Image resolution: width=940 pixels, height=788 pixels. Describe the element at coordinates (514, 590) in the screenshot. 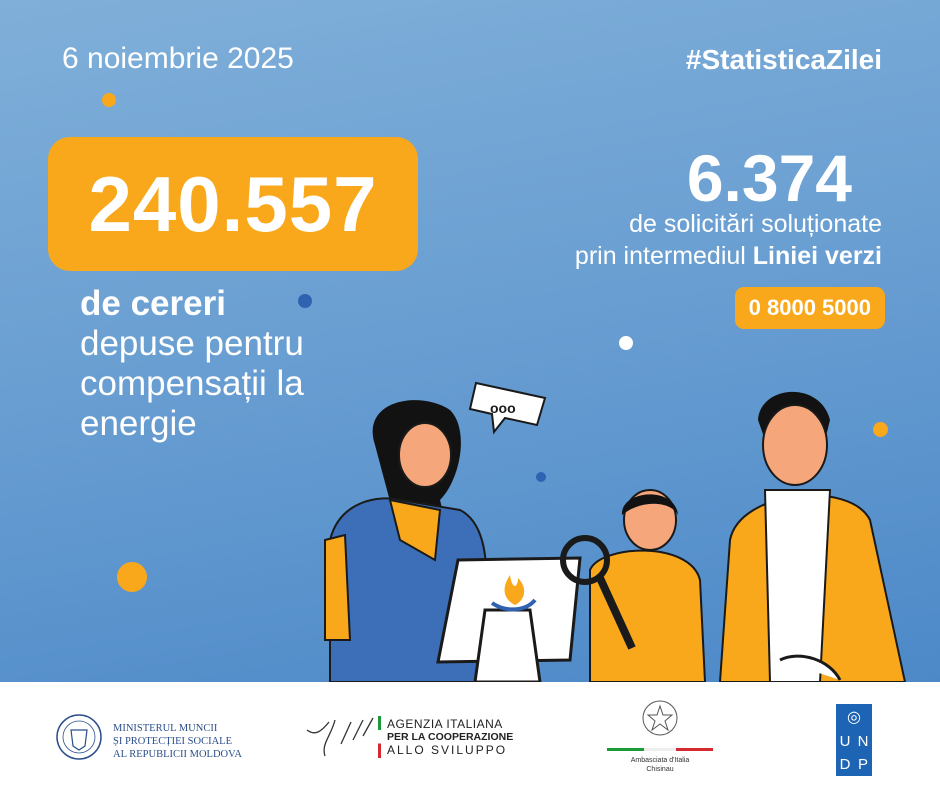

I see `flame-logo-icon` at that location.